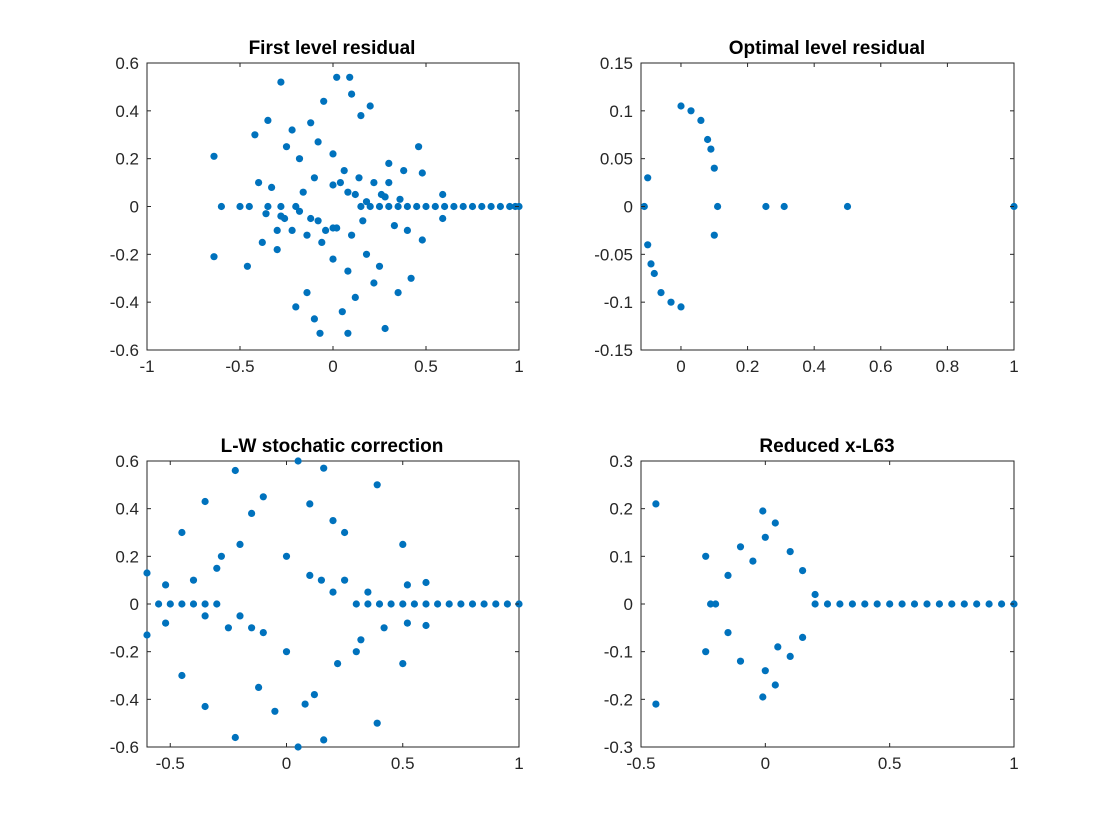  I want to click on subplot-4-title: Reduced x-L63, so click(826, 446).